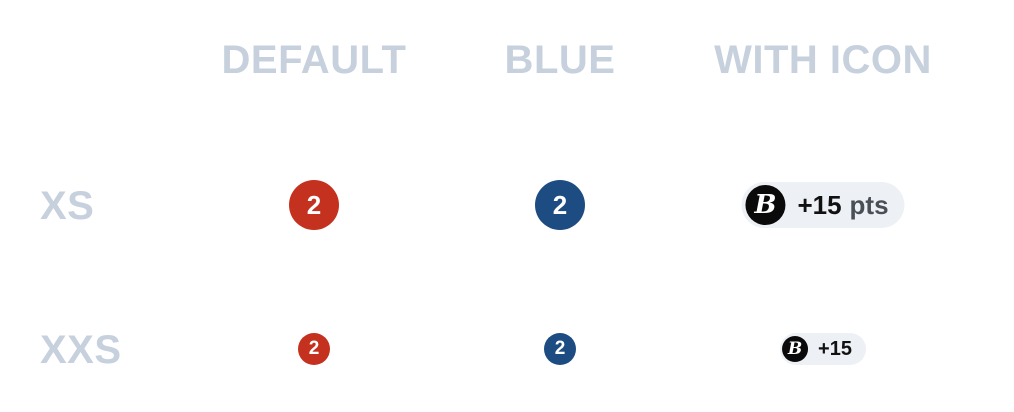 The width and height of the screenshot is (1014, 412). What do you see at coordinates (560, 205) in the screenshot?
I see `badge-xs-blue: 2` at bounding box center [560, 205].